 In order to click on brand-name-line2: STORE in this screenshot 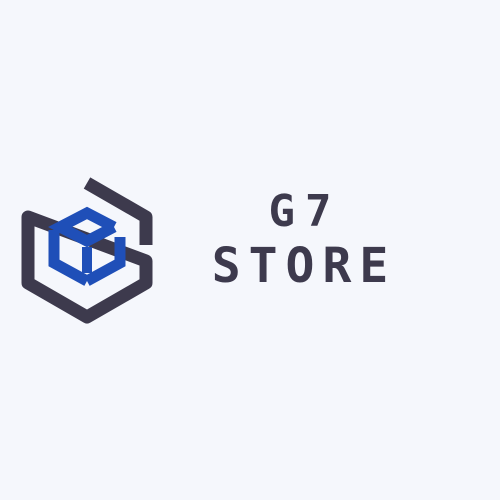, I will do `click(304, 266)`.